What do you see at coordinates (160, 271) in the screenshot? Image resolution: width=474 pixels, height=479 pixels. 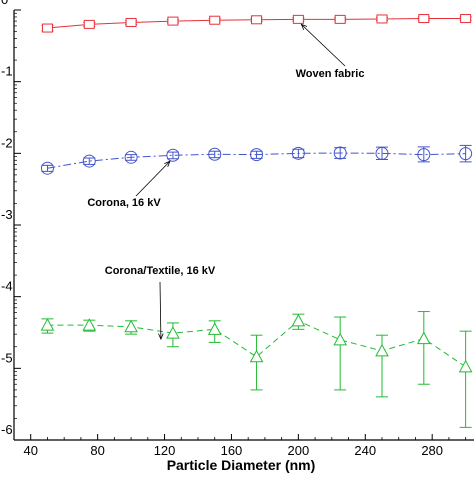 I see `annotation-label: Corona/Textile, 16 kV` at bounding box center [160, 271].